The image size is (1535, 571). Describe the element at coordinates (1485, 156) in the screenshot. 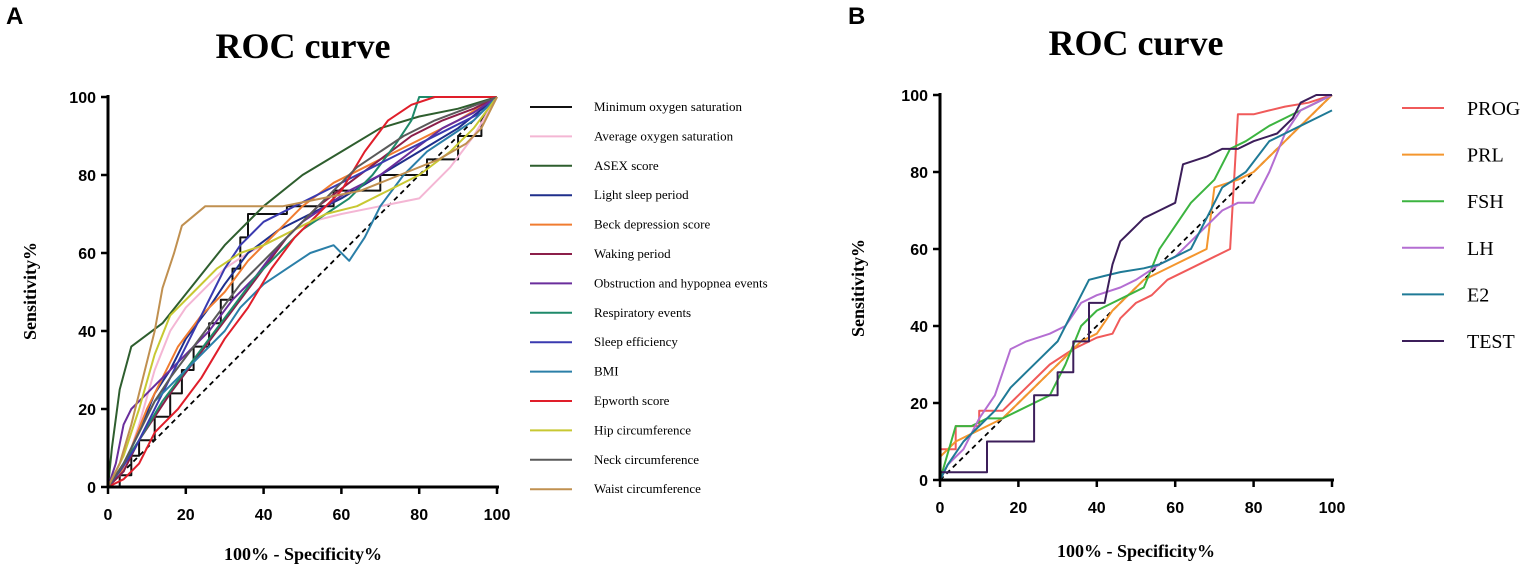

I see `panel-b-legend-label: PRL` at that location.